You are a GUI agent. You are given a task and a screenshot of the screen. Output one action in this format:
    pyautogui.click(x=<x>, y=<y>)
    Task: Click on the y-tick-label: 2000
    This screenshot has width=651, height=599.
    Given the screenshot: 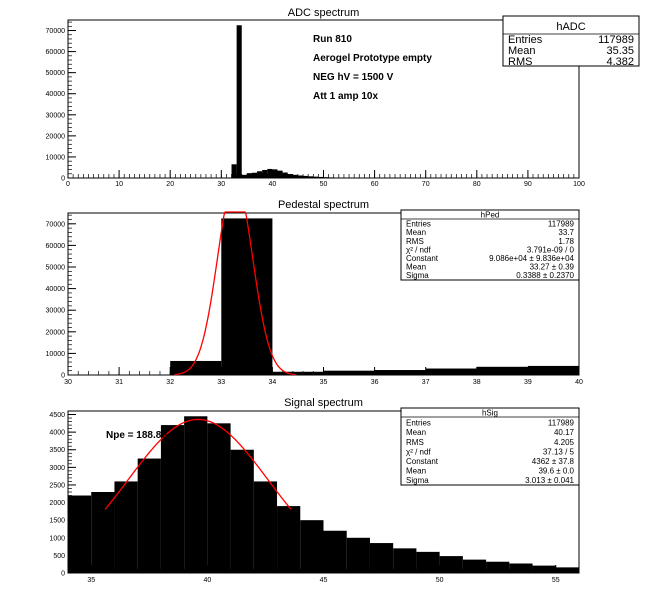 What is the action you would take?
    pyautogui.click(x=57, y=503)
    